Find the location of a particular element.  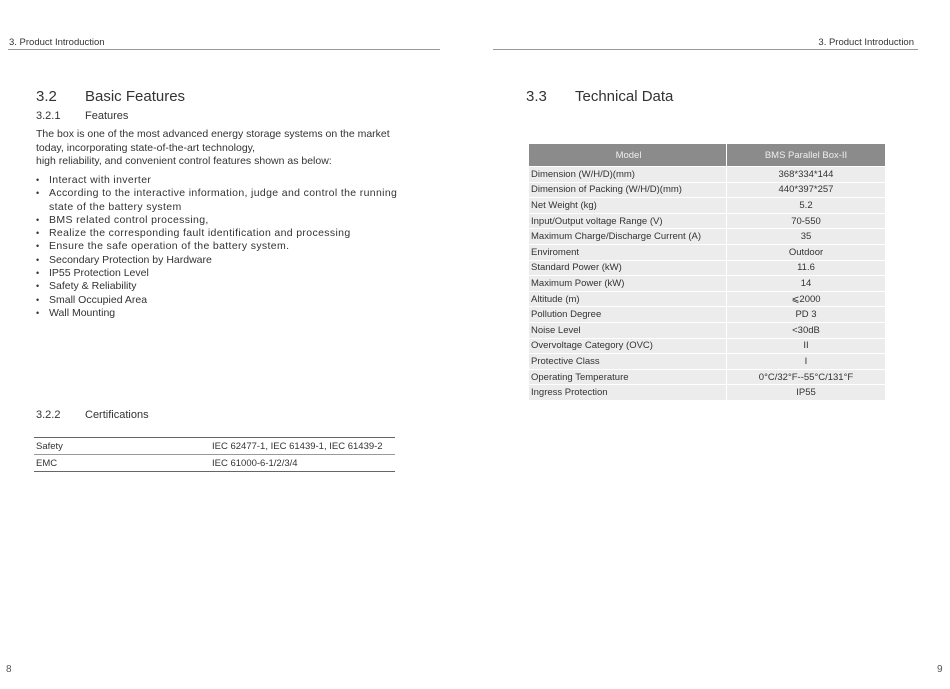

table-row: Ingress Protection IP55 is located at coordinates (707, 392).